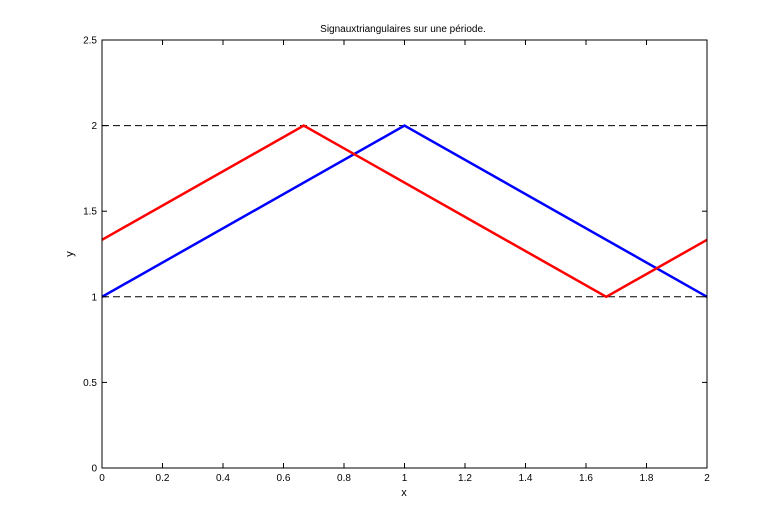 The width and height of the screenshot is (781, 527). What do you see at coordinates (647, 478) in the screenshot?
I see `x-tick-label: 1.8` at bounding box center [647, 478].